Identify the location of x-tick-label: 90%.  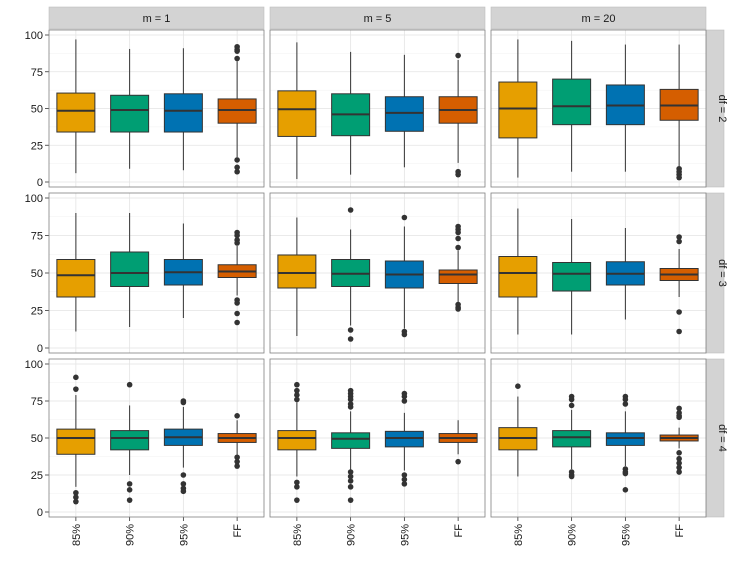
(131, 535).